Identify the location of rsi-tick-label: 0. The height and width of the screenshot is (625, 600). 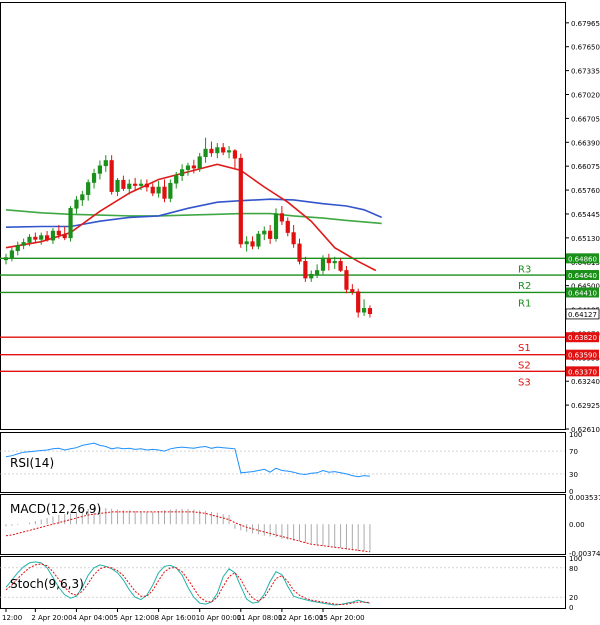
(571, 492).